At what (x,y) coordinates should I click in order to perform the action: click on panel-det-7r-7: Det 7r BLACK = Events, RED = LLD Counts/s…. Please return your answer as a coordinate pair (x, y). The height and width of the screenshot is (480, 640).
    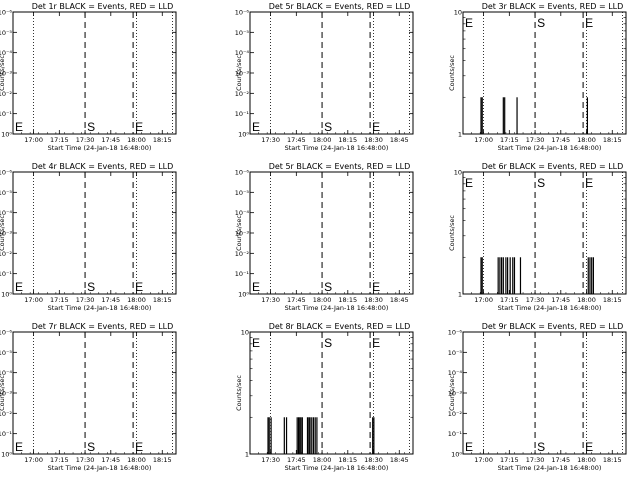
    Looking at the image, I should click on (88, 397).